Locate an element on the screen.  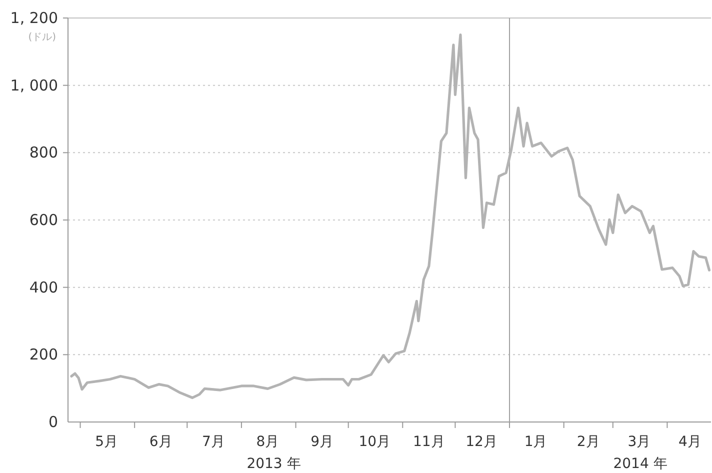
x-tick-label: 12月 is located at coordinates (482, 442).